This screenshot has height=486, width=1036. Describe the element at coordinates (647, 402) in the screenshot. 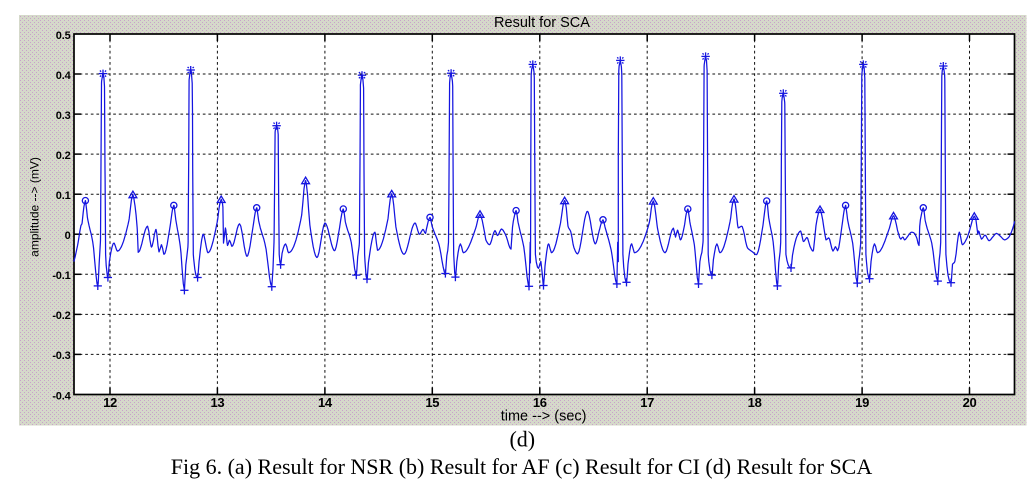

I see `svg-text: 17` at that location.